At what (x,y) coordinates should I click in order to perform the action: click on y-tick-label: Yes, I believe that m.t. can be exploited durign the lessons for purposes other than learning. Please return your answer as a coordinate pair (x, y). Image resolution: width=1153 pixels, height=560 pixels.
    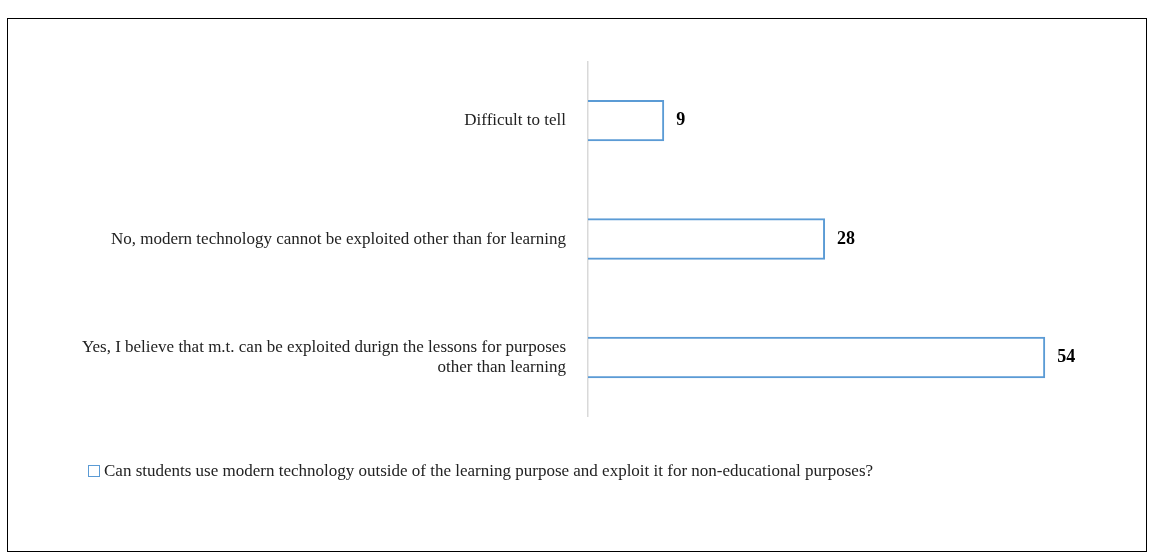
    Looking at the image, I should click on (324, 356).